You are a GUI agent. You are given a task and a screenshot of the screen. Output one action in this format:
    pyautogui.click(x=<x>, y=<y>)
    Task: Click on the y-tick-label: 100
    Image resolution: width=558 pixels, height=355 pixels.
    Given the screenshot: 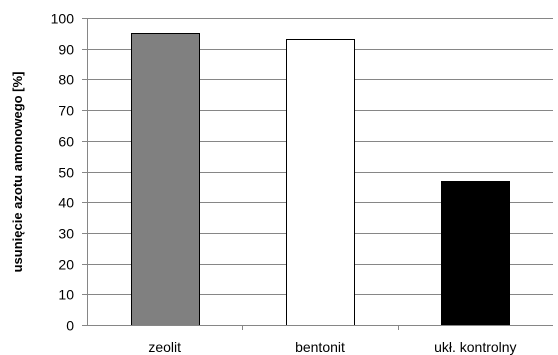 What is the action you would take?
    pyautogui.click(x=63, y=19)
    